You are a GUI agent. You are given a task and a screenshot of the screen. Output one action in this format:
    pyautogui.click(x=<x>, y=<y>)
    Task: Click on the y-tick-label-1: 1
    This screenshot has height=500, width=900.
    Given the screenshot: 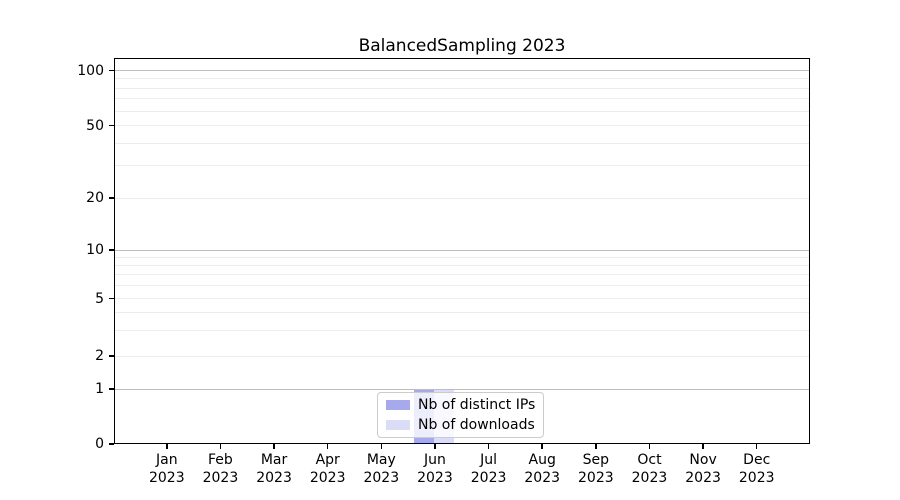 What is the action you would take?
    pyautogui.click(x=99, y=389)
    